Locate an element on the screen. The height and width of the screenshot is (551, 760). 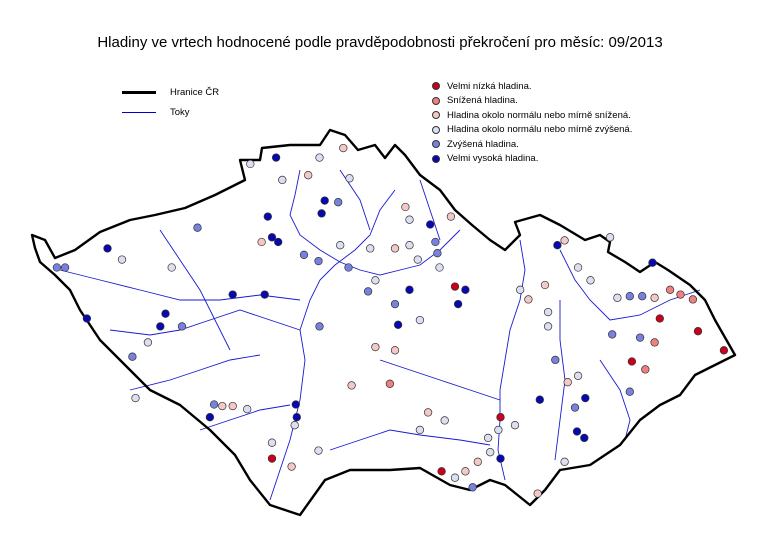
line-legend: Hranice ČR Toky is located at coordinates (170, 99).